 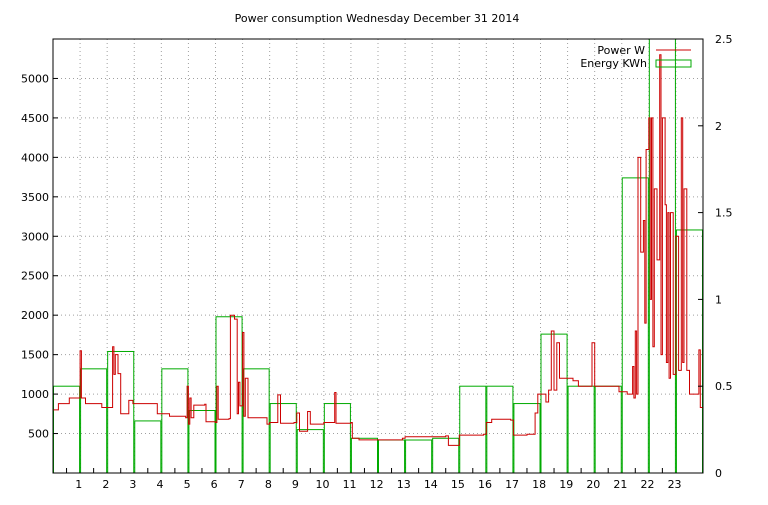 What do you see at coordinates (724, 213) in the screenshot?
I see `y-right-tick-label: 1.5` at bounding box center [724, 213].